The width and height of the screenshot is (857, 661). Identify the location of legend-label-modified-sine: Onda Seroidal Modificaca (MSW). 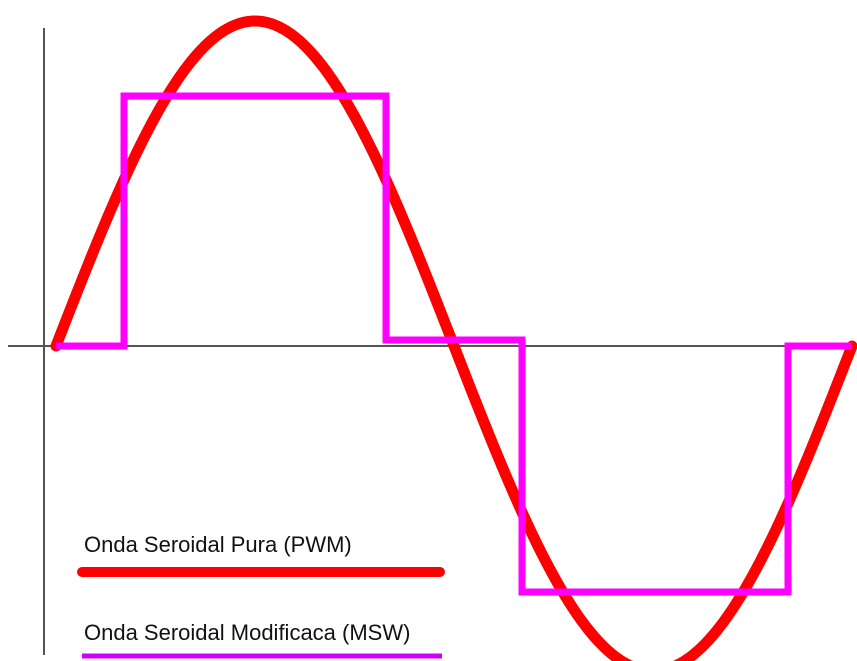
(247, 632).